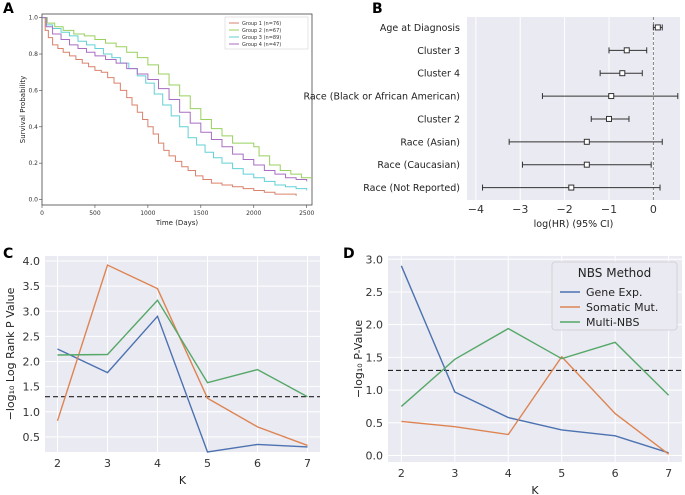  What do you see at coordinates (261, 38) in the screenshot?
I see `legend-label: Group 3 (n=89)` at bounding box center [261, 38].